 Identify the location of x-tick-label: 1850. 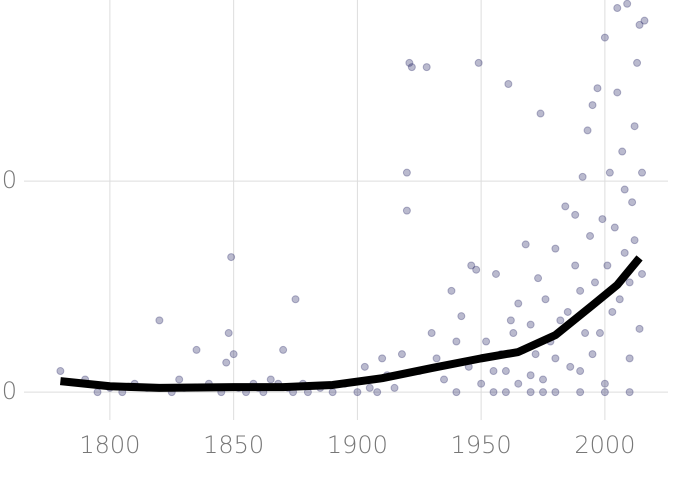
(233, 445).